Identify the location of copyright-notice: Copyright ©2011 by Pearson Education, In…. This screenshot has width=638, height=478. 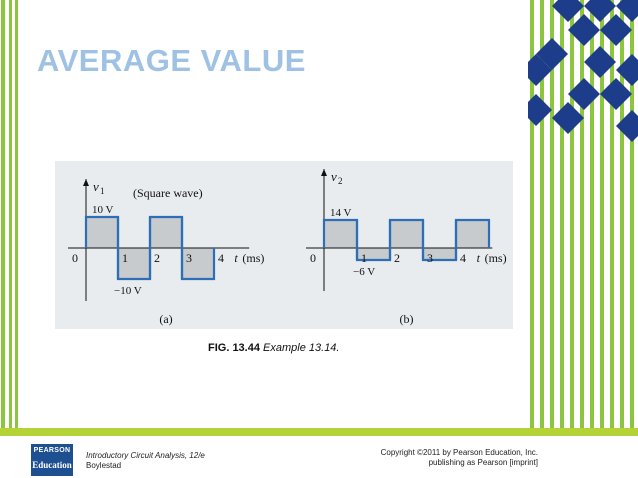
(459, 458).